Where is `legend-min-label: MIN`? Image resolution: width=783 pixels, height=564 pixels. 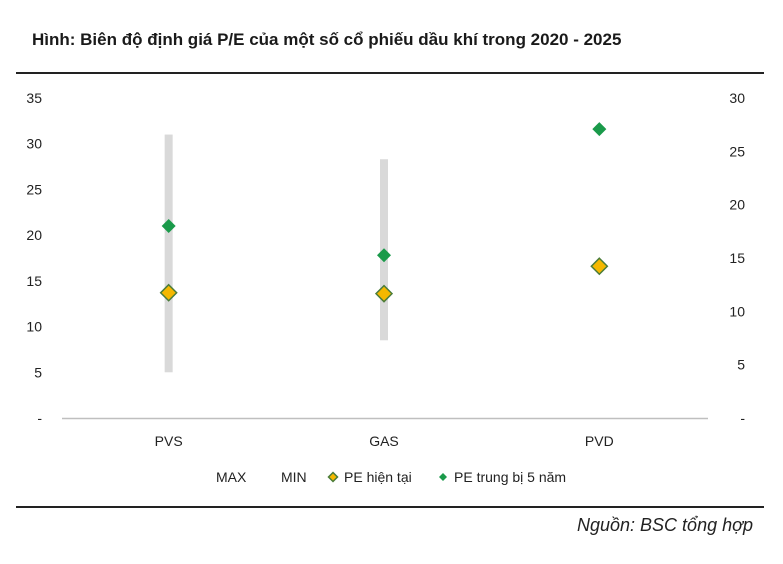 legend-min-label: MIN is located at coordinates (294, 477).